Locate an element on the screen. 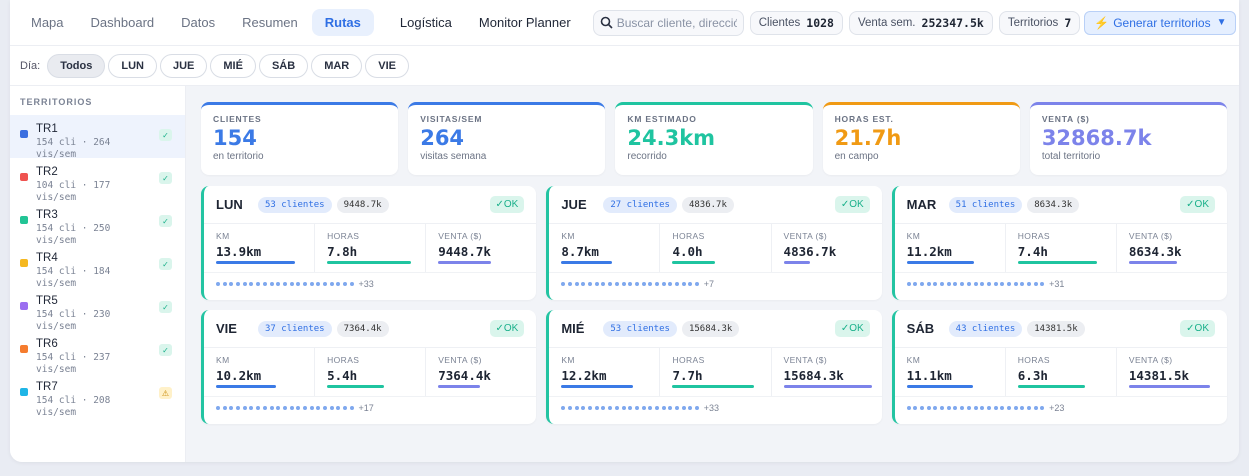  client-dots-row: +7 is located at coordinates (715, 281).